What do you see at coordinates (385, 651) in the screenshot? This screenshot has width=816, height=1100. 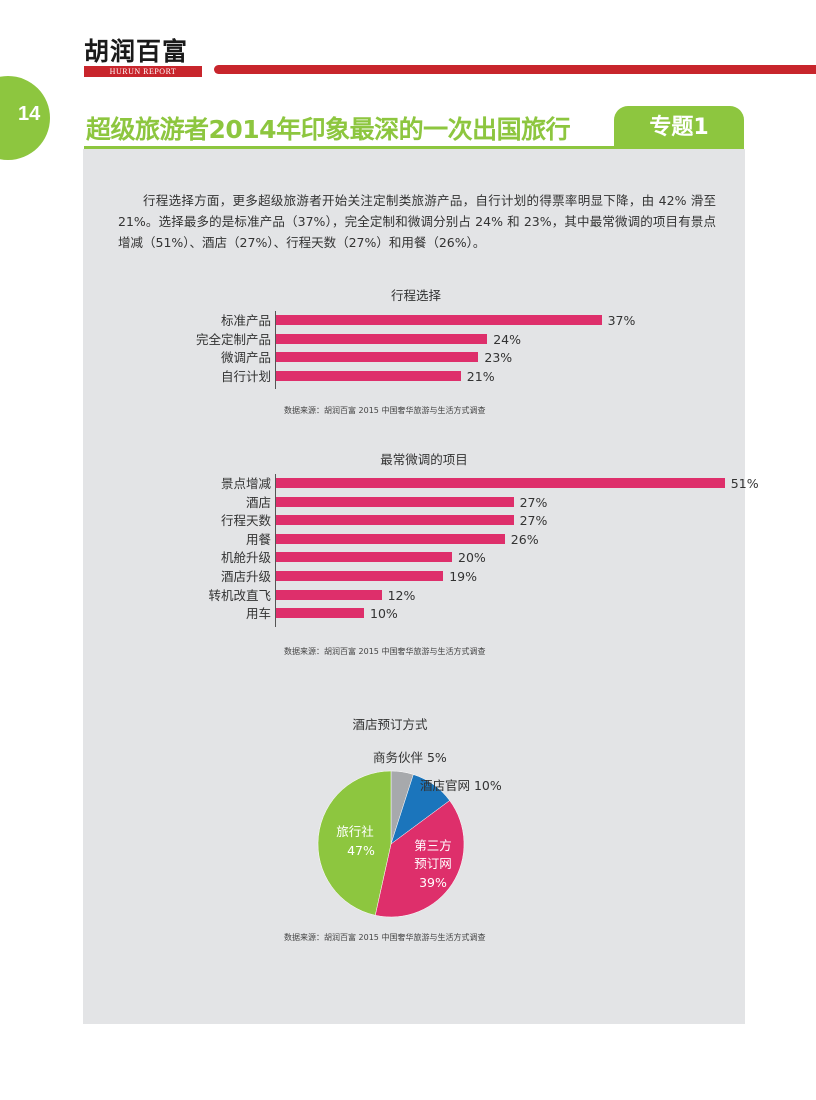 I see `chart2-source: 数据来源：胡润百富 2015 中国奢华旅游与生活方式调查` at bounding box center [385, 651].